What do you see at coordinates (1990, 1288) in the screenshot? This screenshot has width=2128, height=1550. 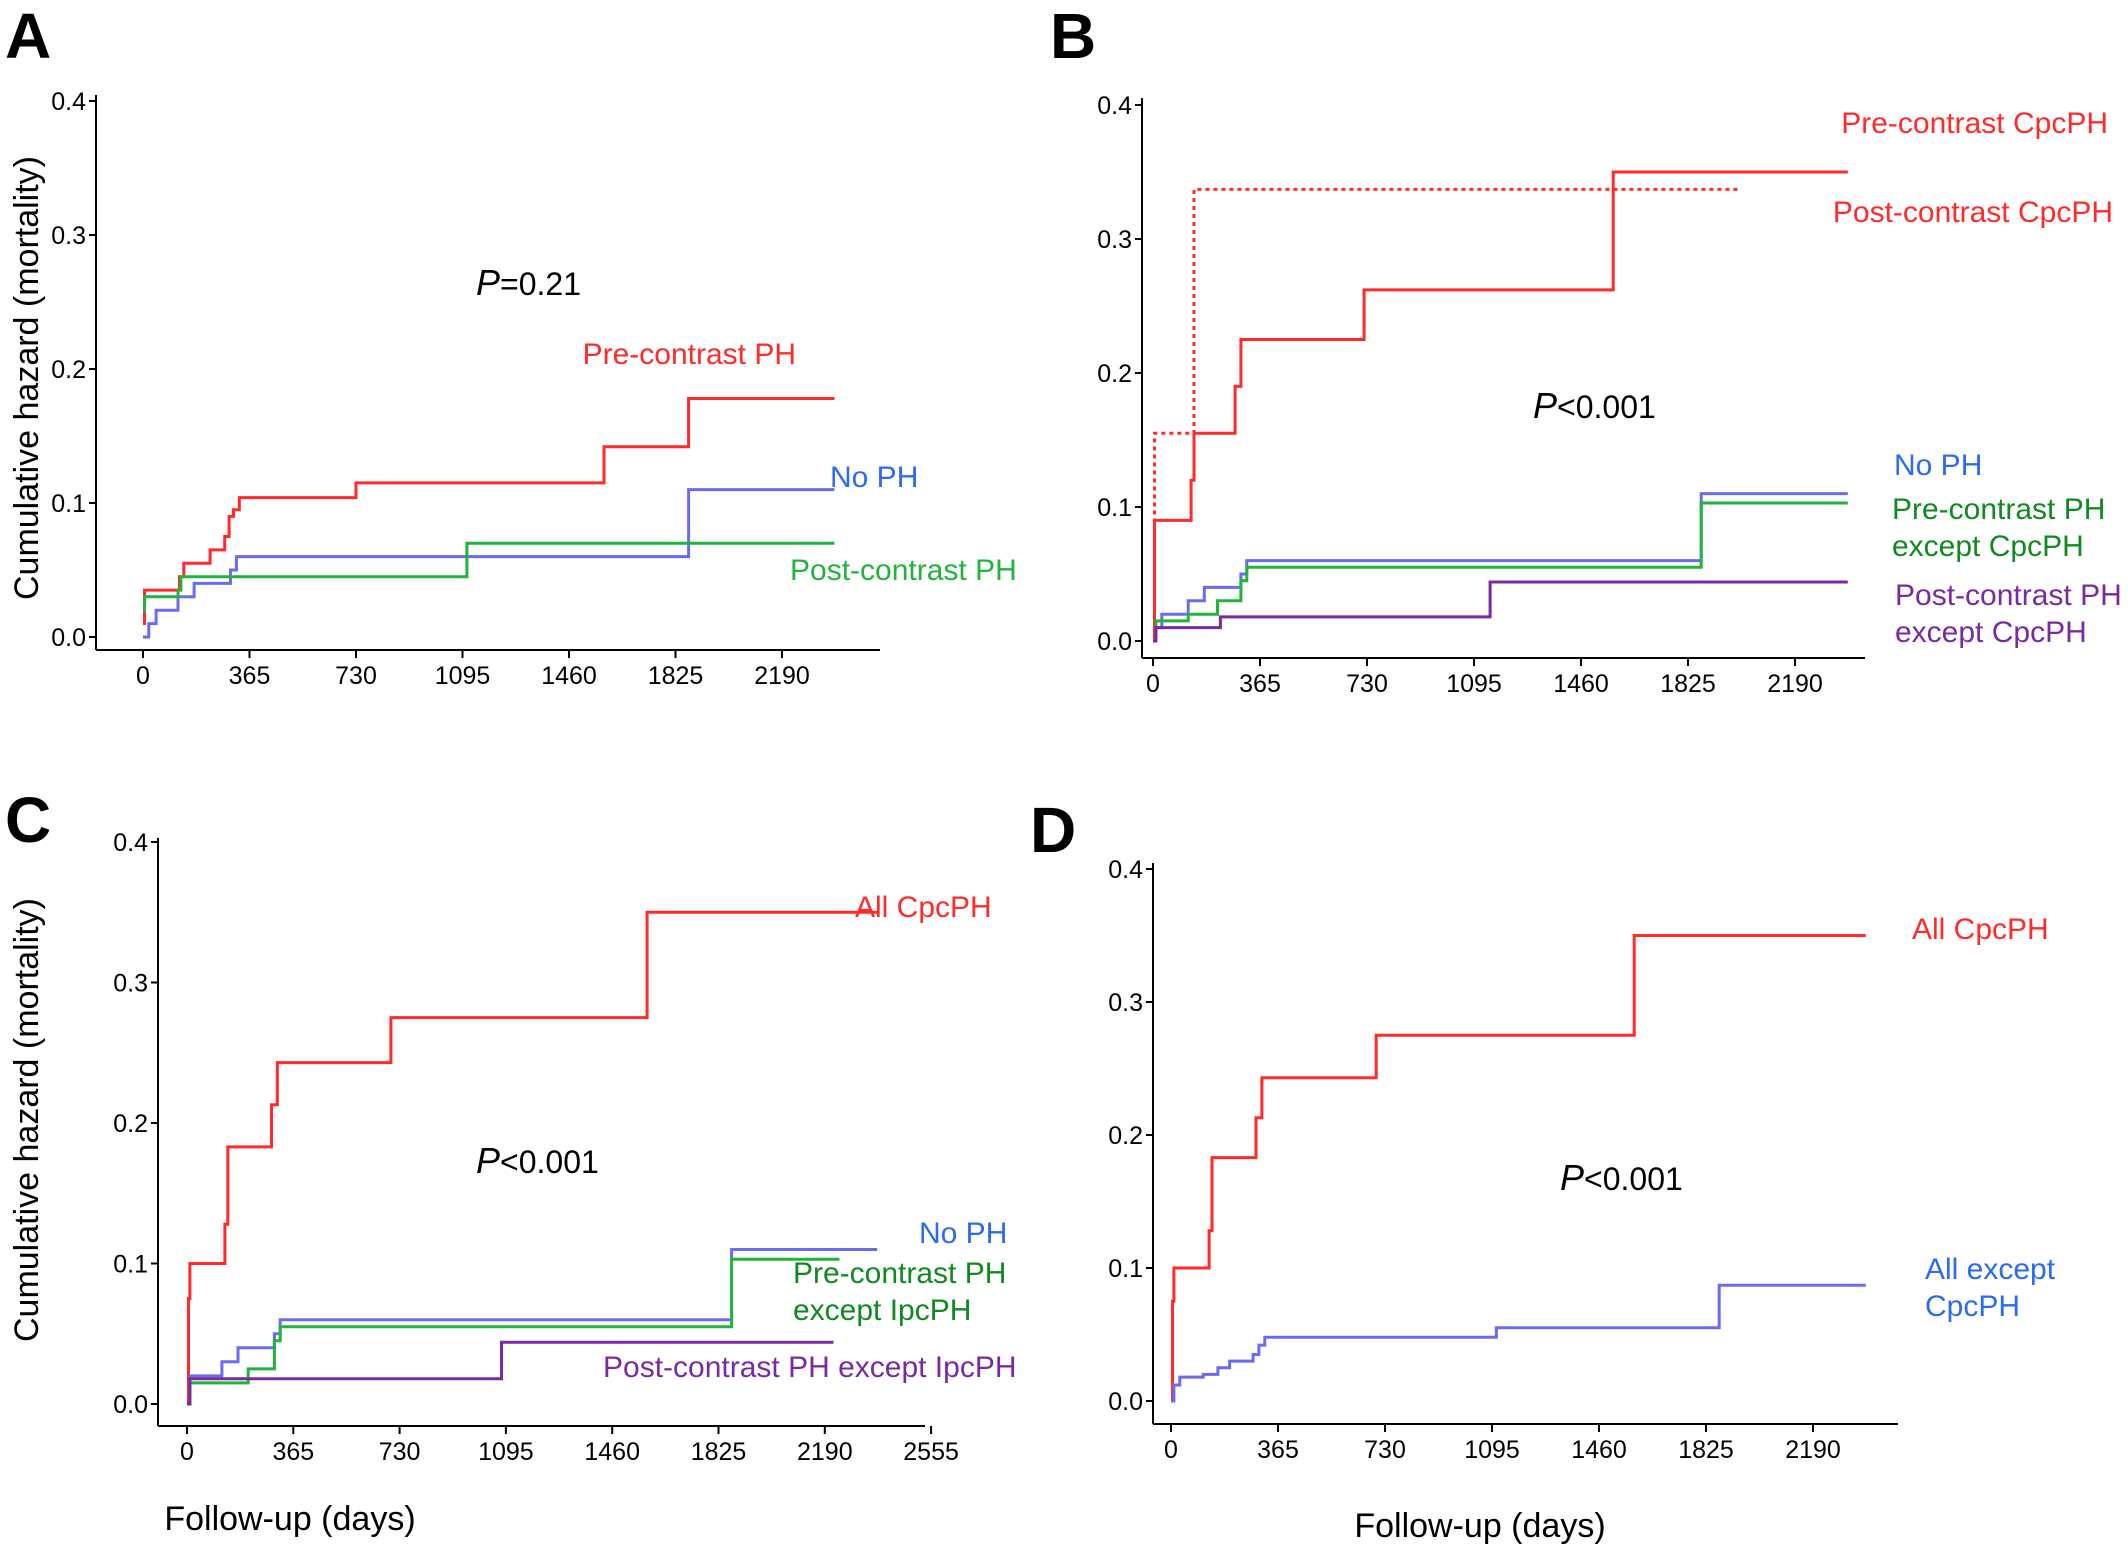 I see `series-label-1: All except CpcPH` at bounding box center [1990, 1288].